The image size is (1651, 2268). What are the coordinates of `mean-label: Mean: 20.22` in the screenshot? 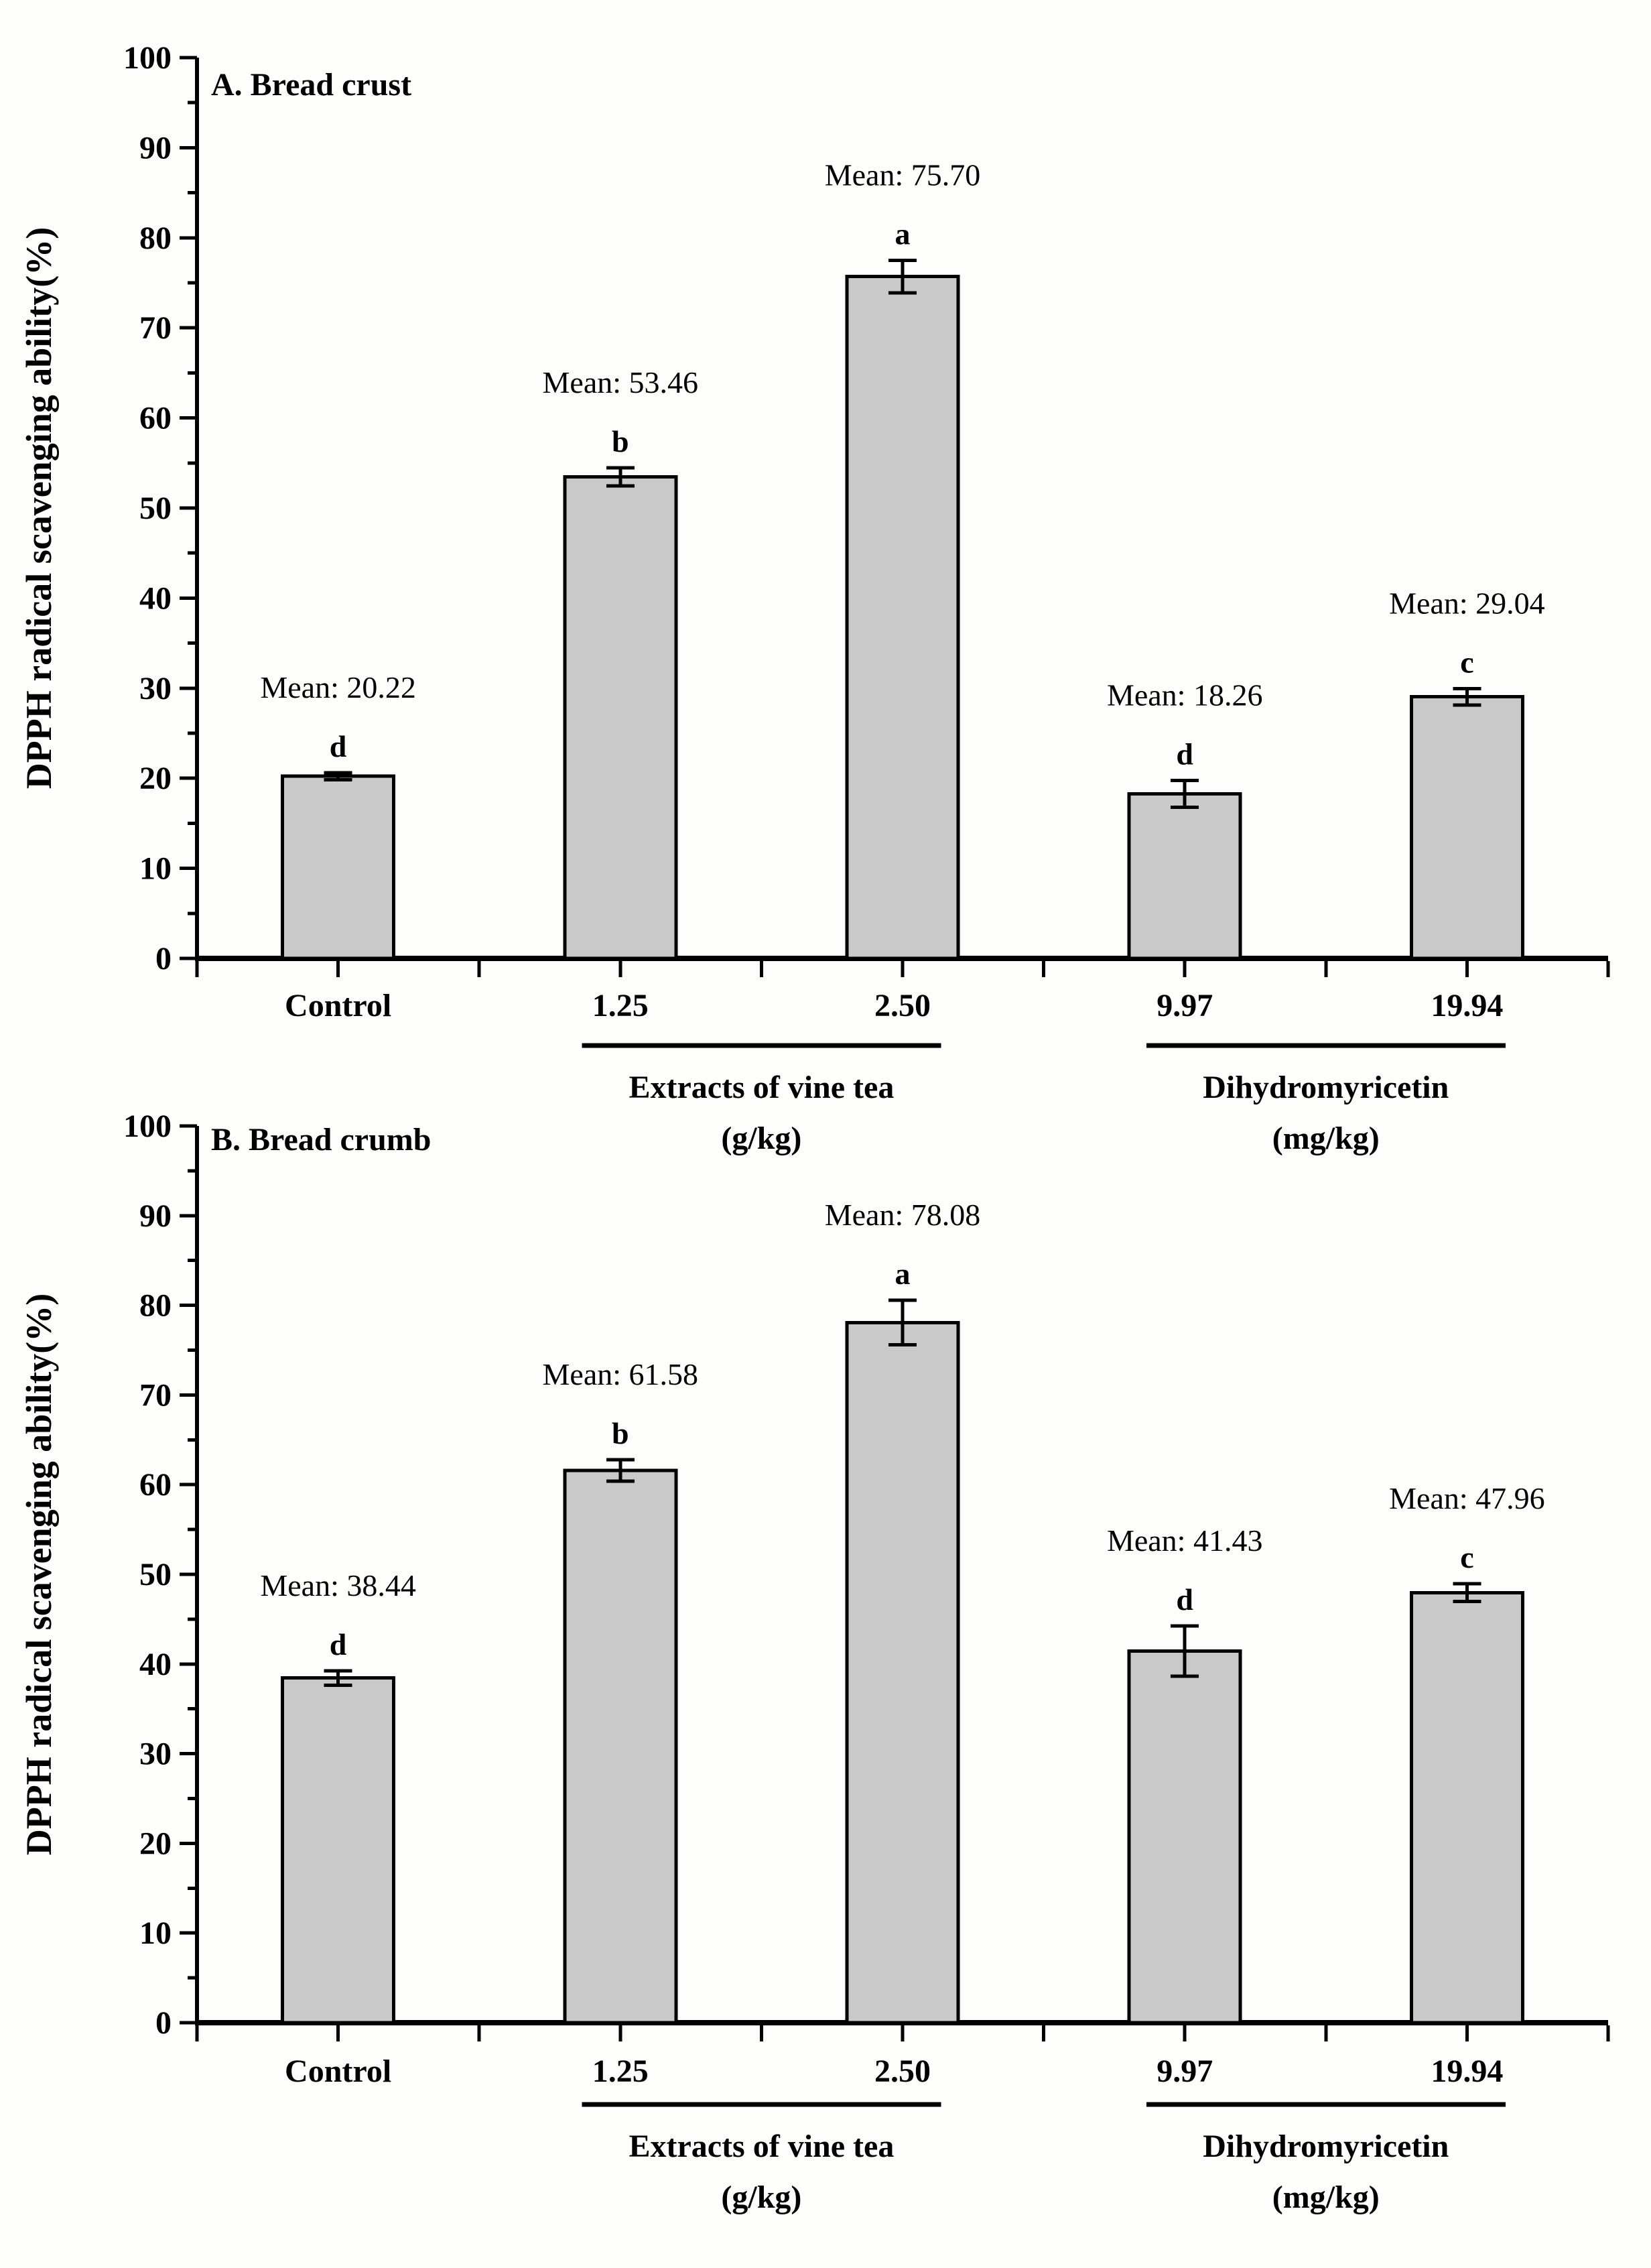 It's located at (338, 687).